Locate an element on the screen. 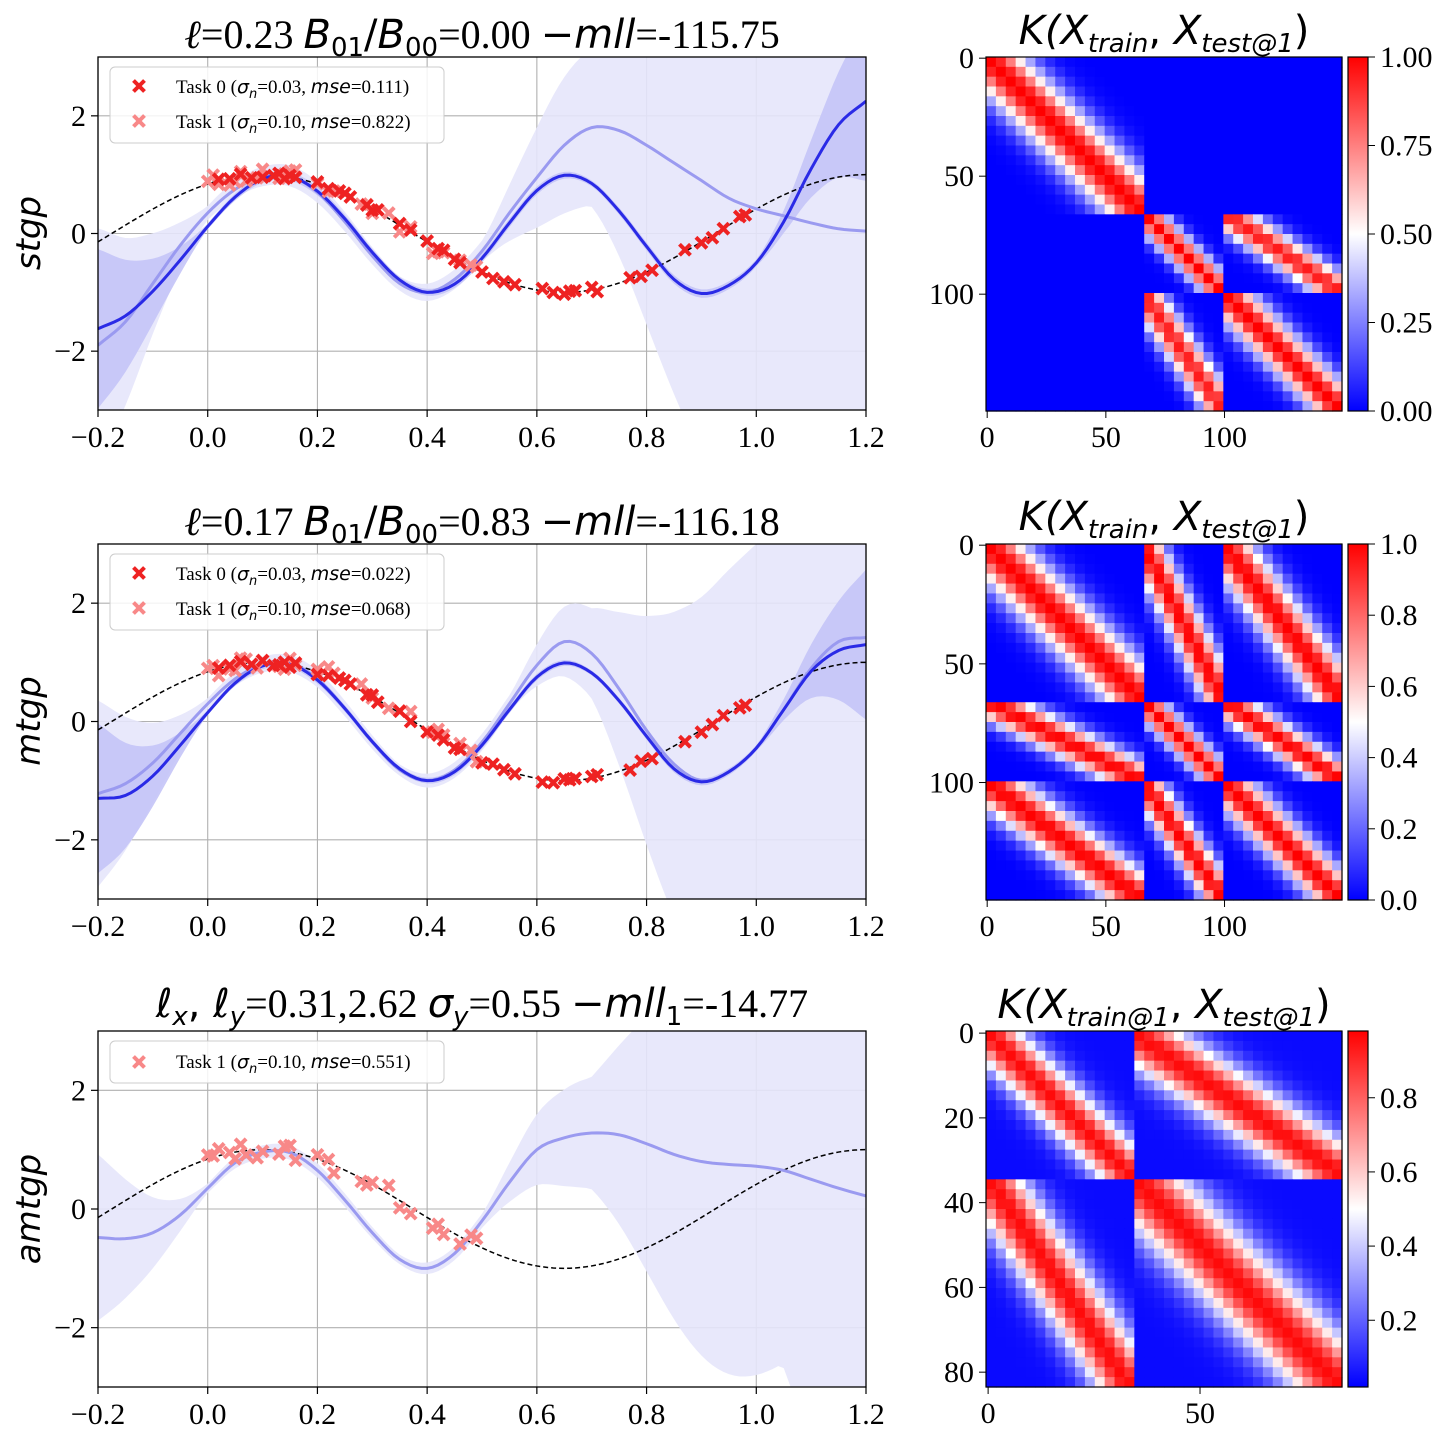 The image size is (1445, 1438). data-point-task1 is located at coordinates (443, 1234).